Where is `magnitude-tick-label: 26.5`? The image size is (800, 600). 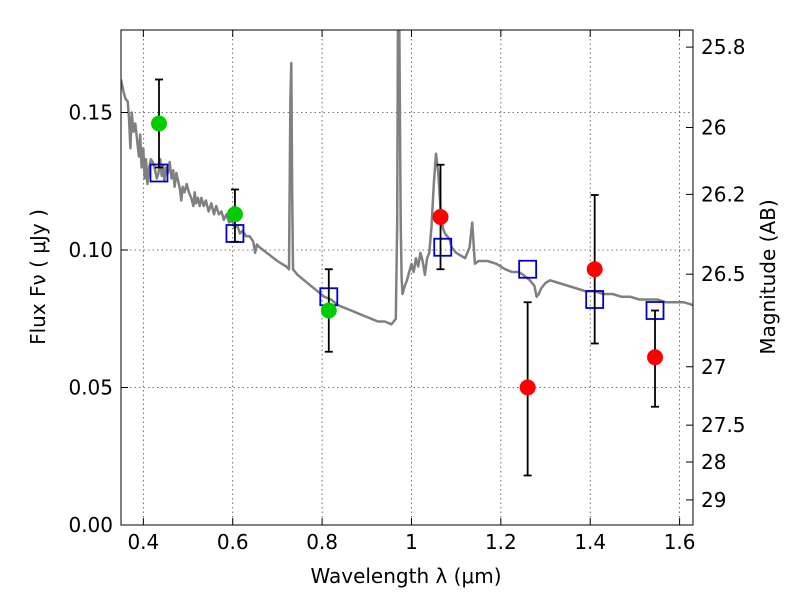
magnitude-tick-label: 26.5 is located at coordinates (723, 274).